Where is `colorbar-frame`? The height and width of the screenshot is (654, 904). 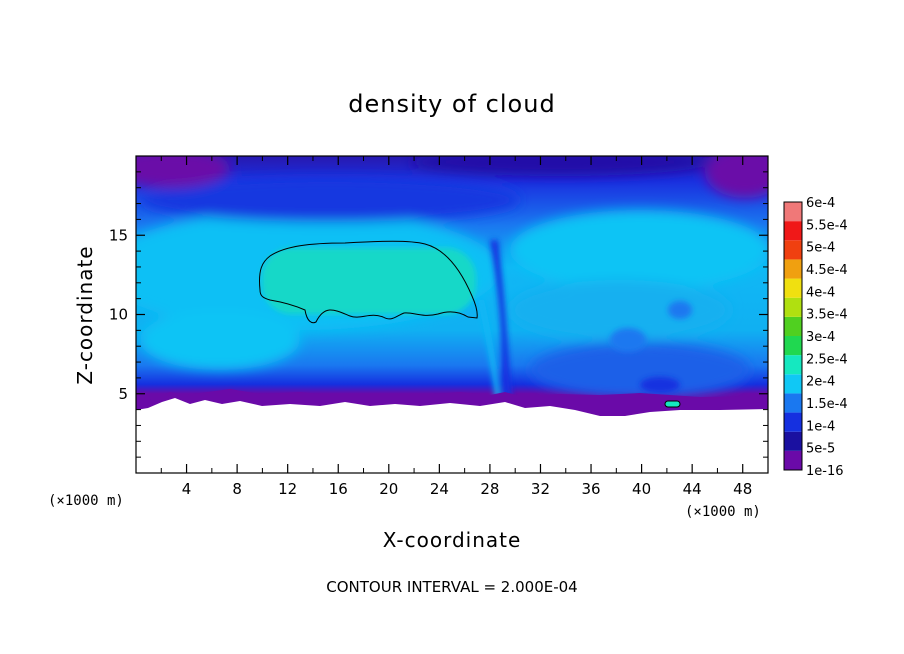
colorbar-frame is located at coordinates (793, 336).